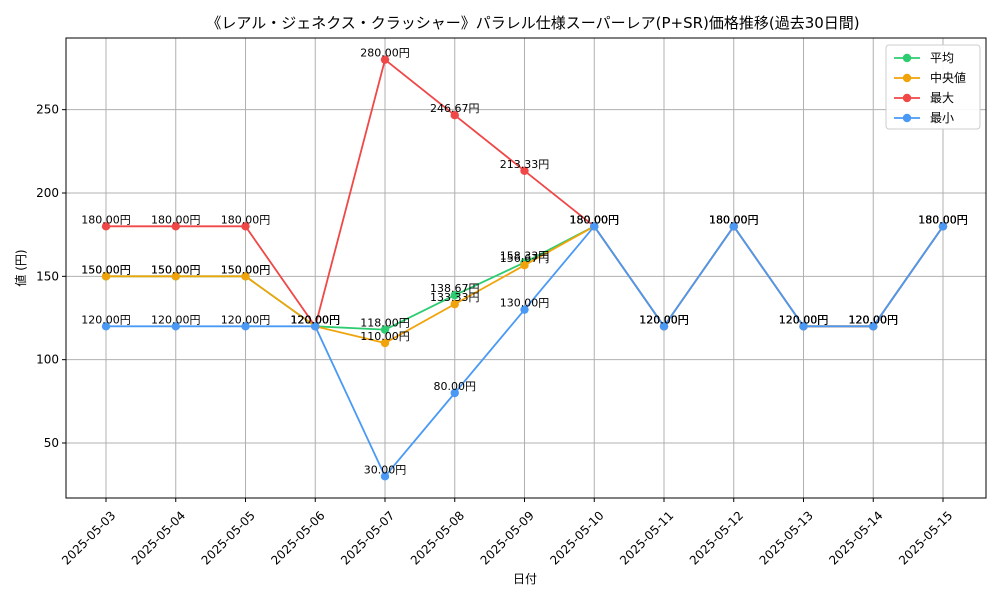 Image resolution: width=1000 pixels, height=600 pixels. What do you see at coordinates (385, 53) in the screenshot?
I see `data-label: 280.00円` at bounding box center [385, 53].